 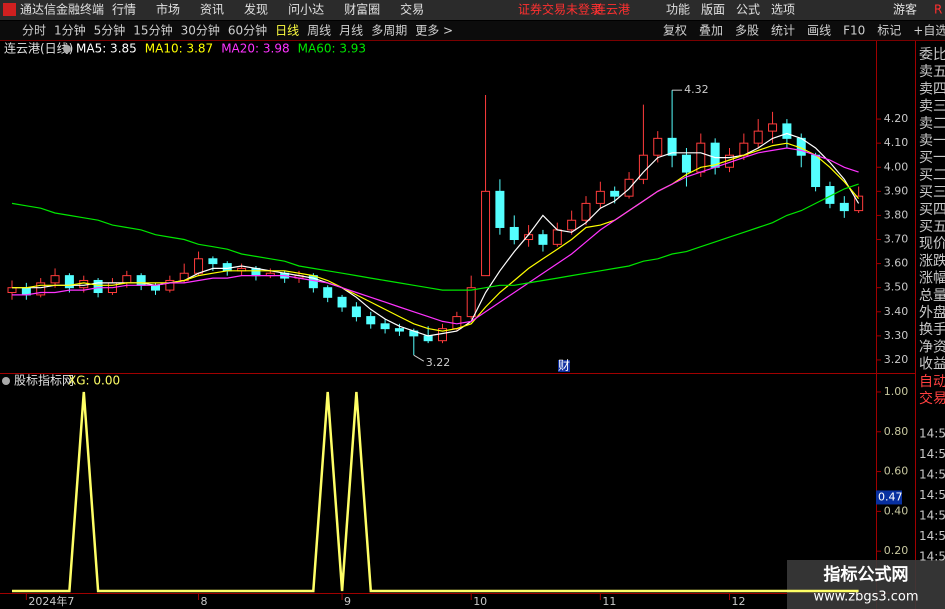 What do you see at coordinates (896, 391) in the screenshot?
I see `y-tick-label: 1.00` at bounding box center [896, 391].